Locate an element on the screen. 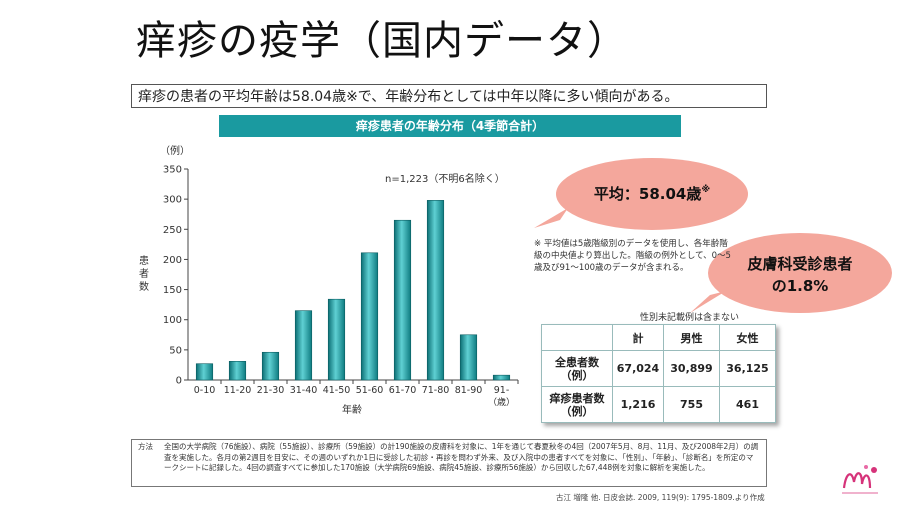  y-unit-label: （例） is located at coordinates (175, 150).